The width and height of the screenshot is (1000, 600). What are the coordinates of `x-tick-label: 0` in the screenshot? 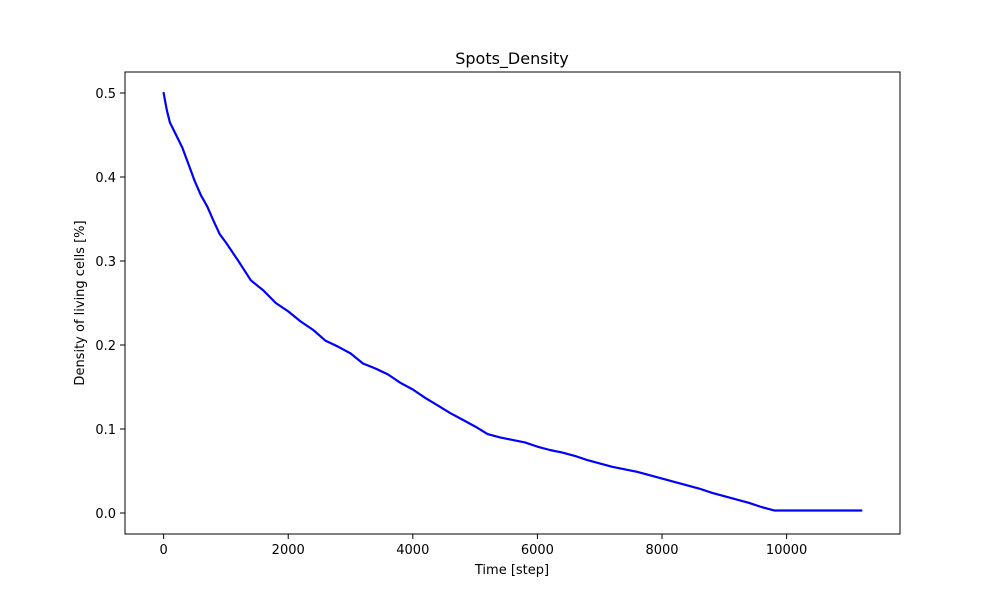 It's located at (163, 550).